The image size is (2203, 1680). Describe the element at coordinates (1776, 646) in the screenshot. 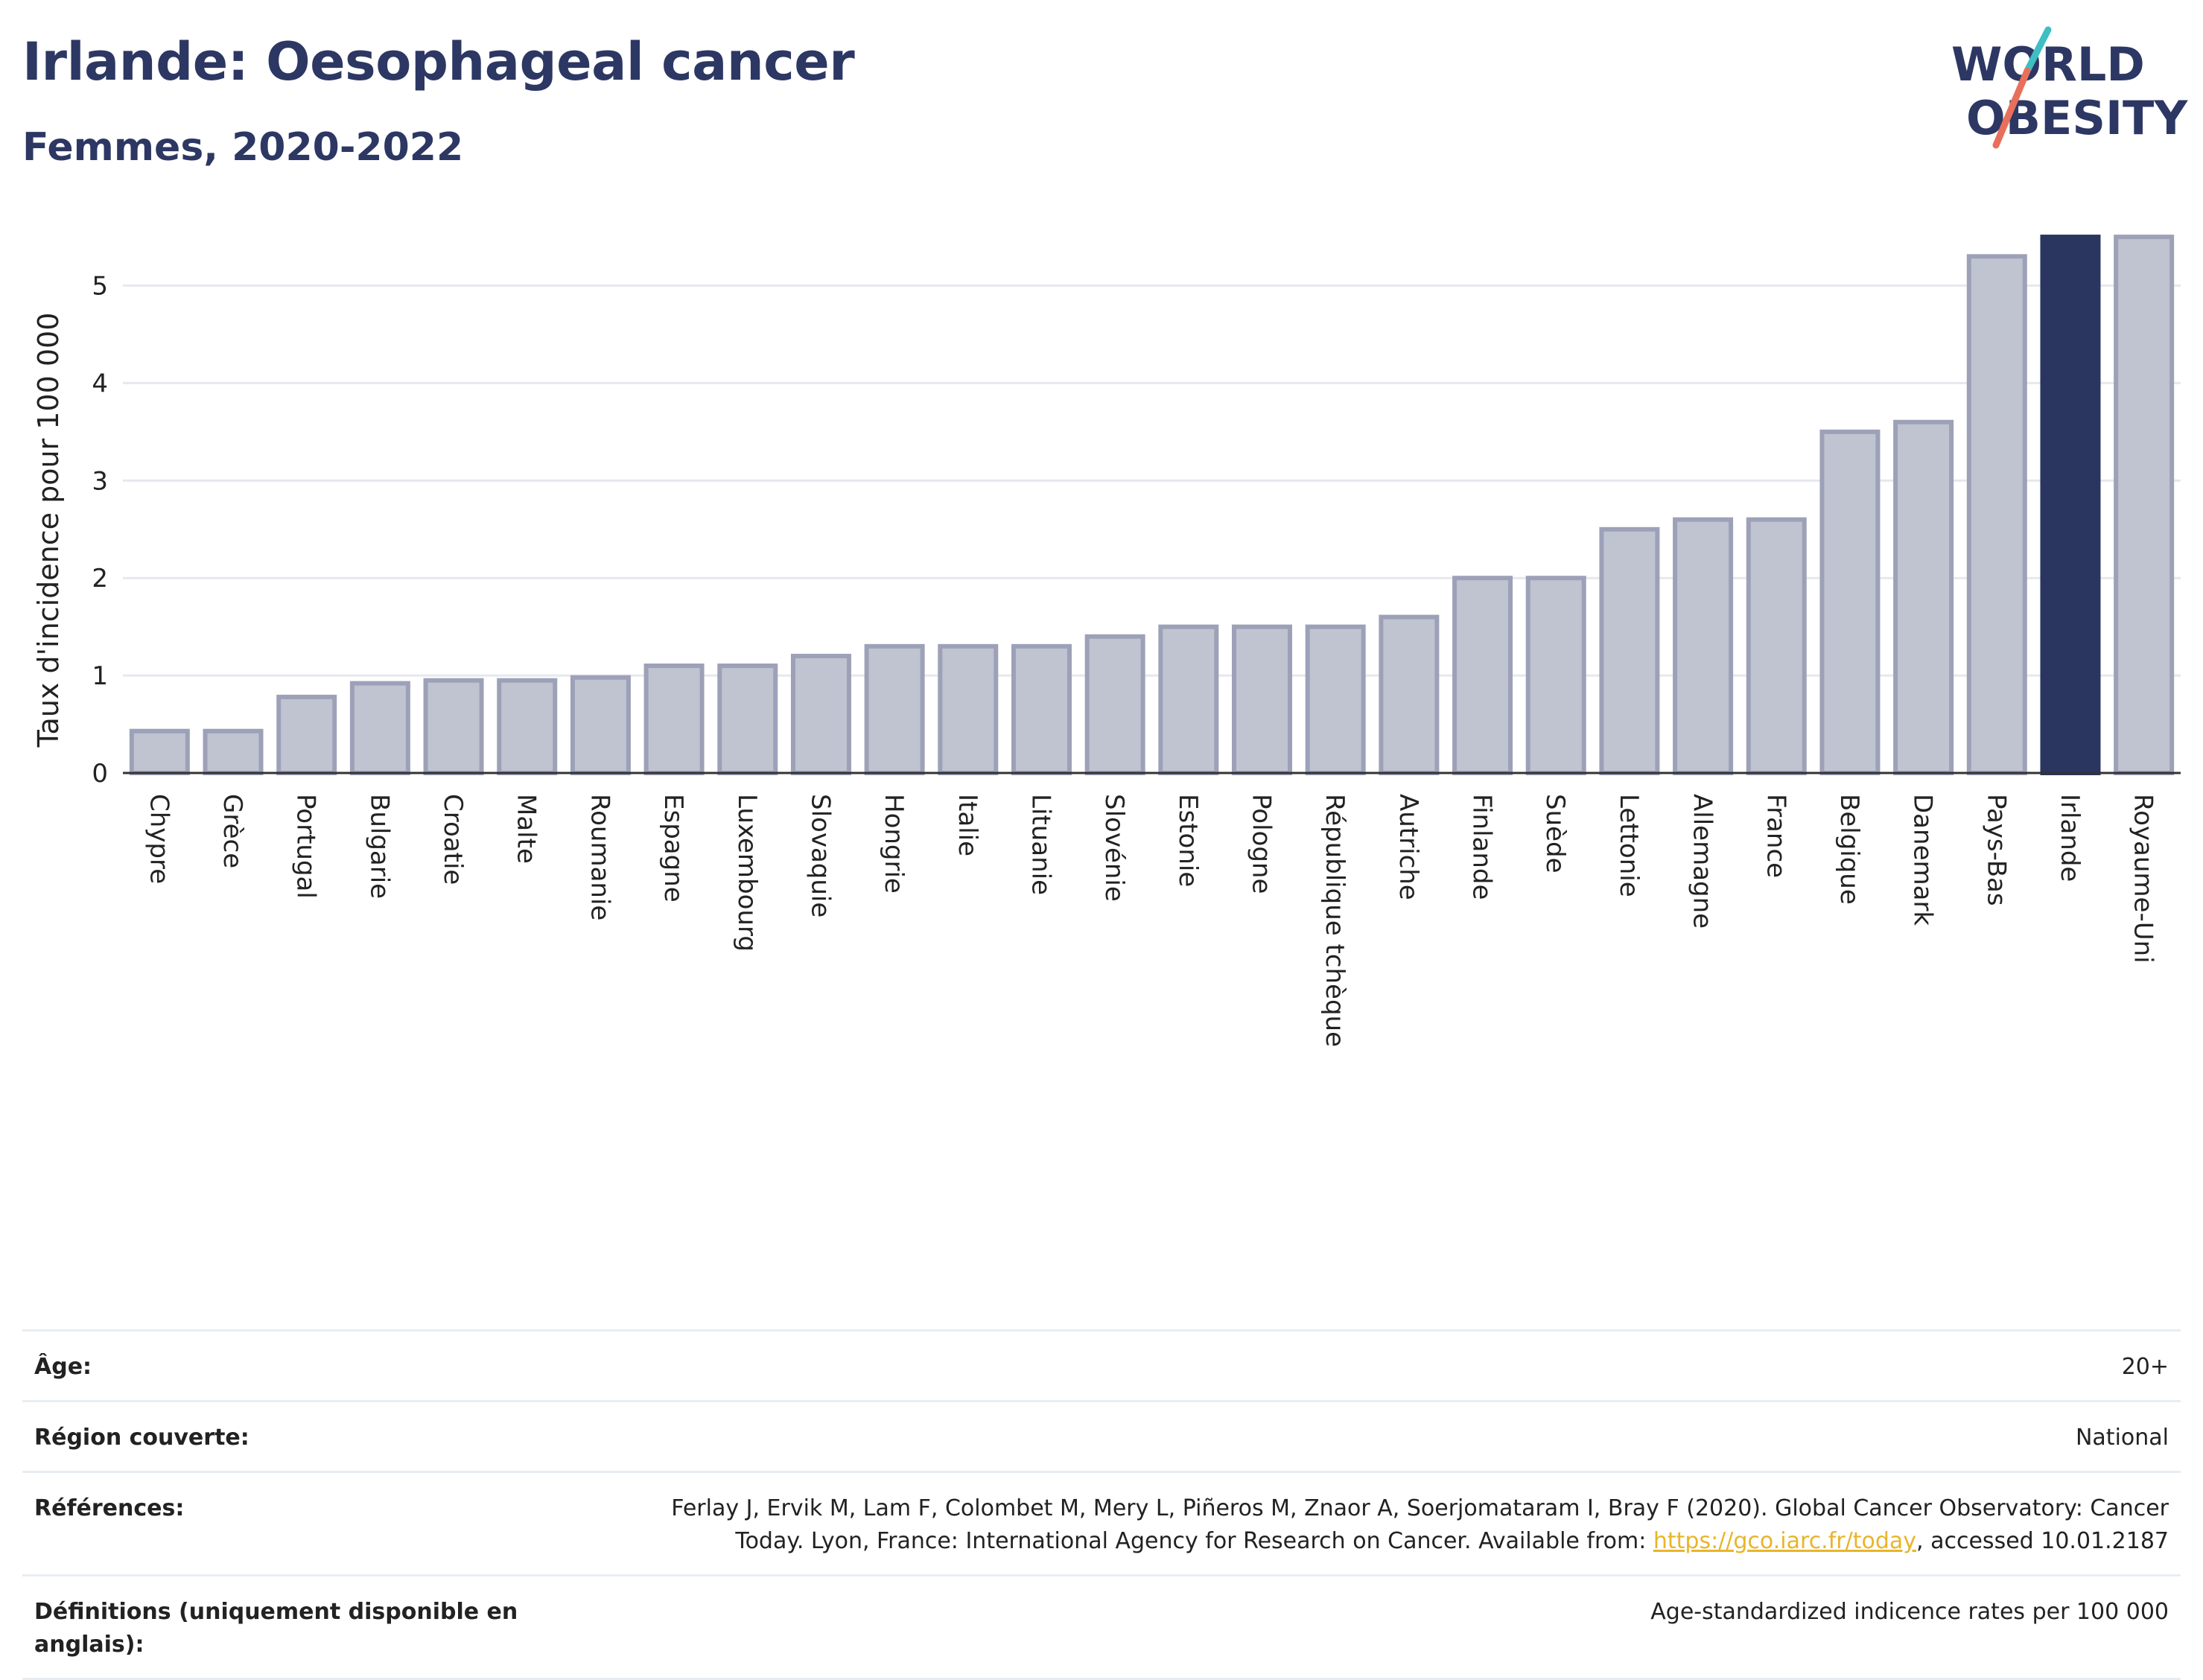

I see `bar-france` at that location.